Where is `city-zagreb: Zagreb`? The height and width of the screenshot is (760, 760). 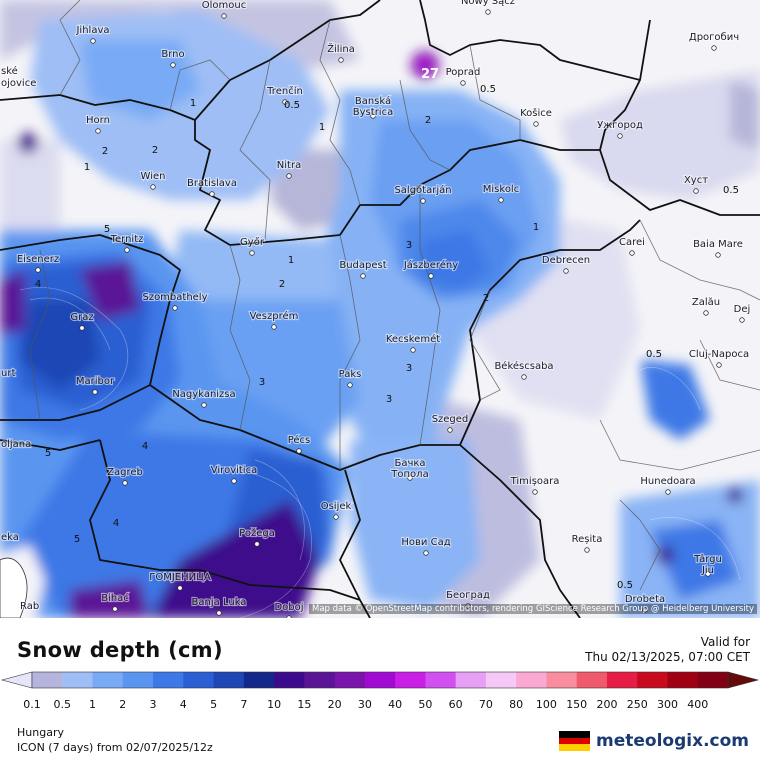
city-zagreb: Zagreb is located at coordinates (125, 476).